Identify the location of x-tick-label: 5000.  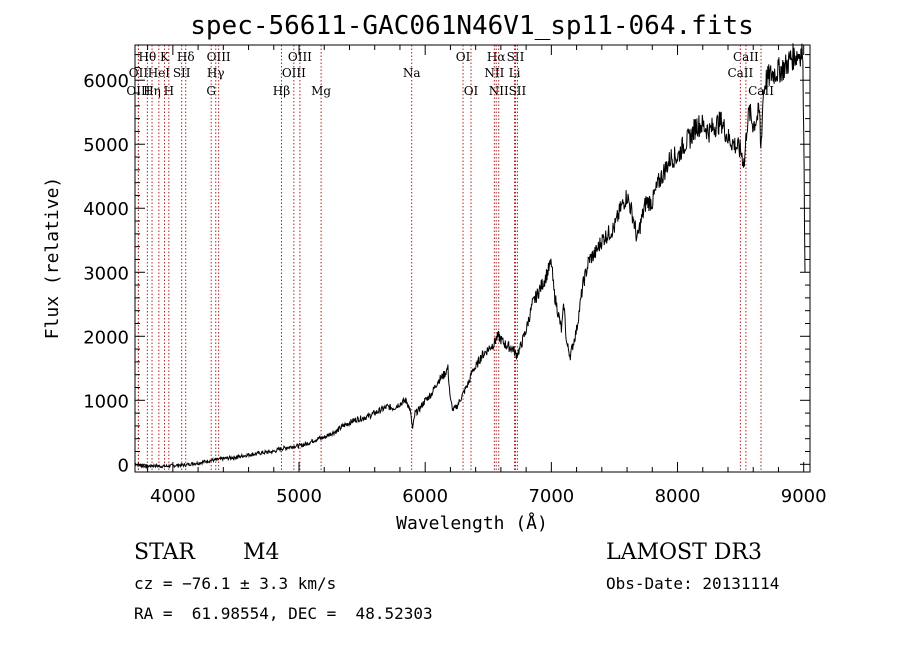
(299, 496).